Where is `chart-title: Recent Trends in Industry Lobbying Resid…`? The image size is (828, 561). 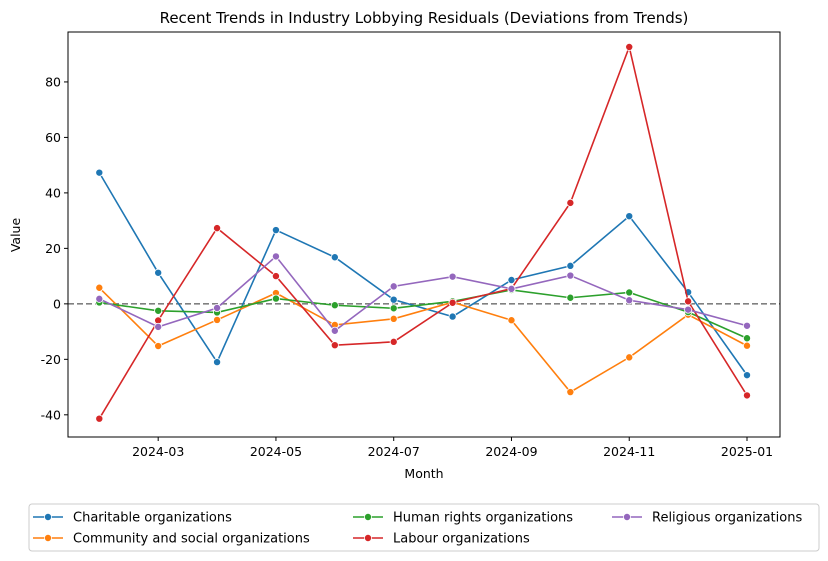
chart-title: Recent Trends in Industry Lobbying Resid… is located at coordinates (424, 18).